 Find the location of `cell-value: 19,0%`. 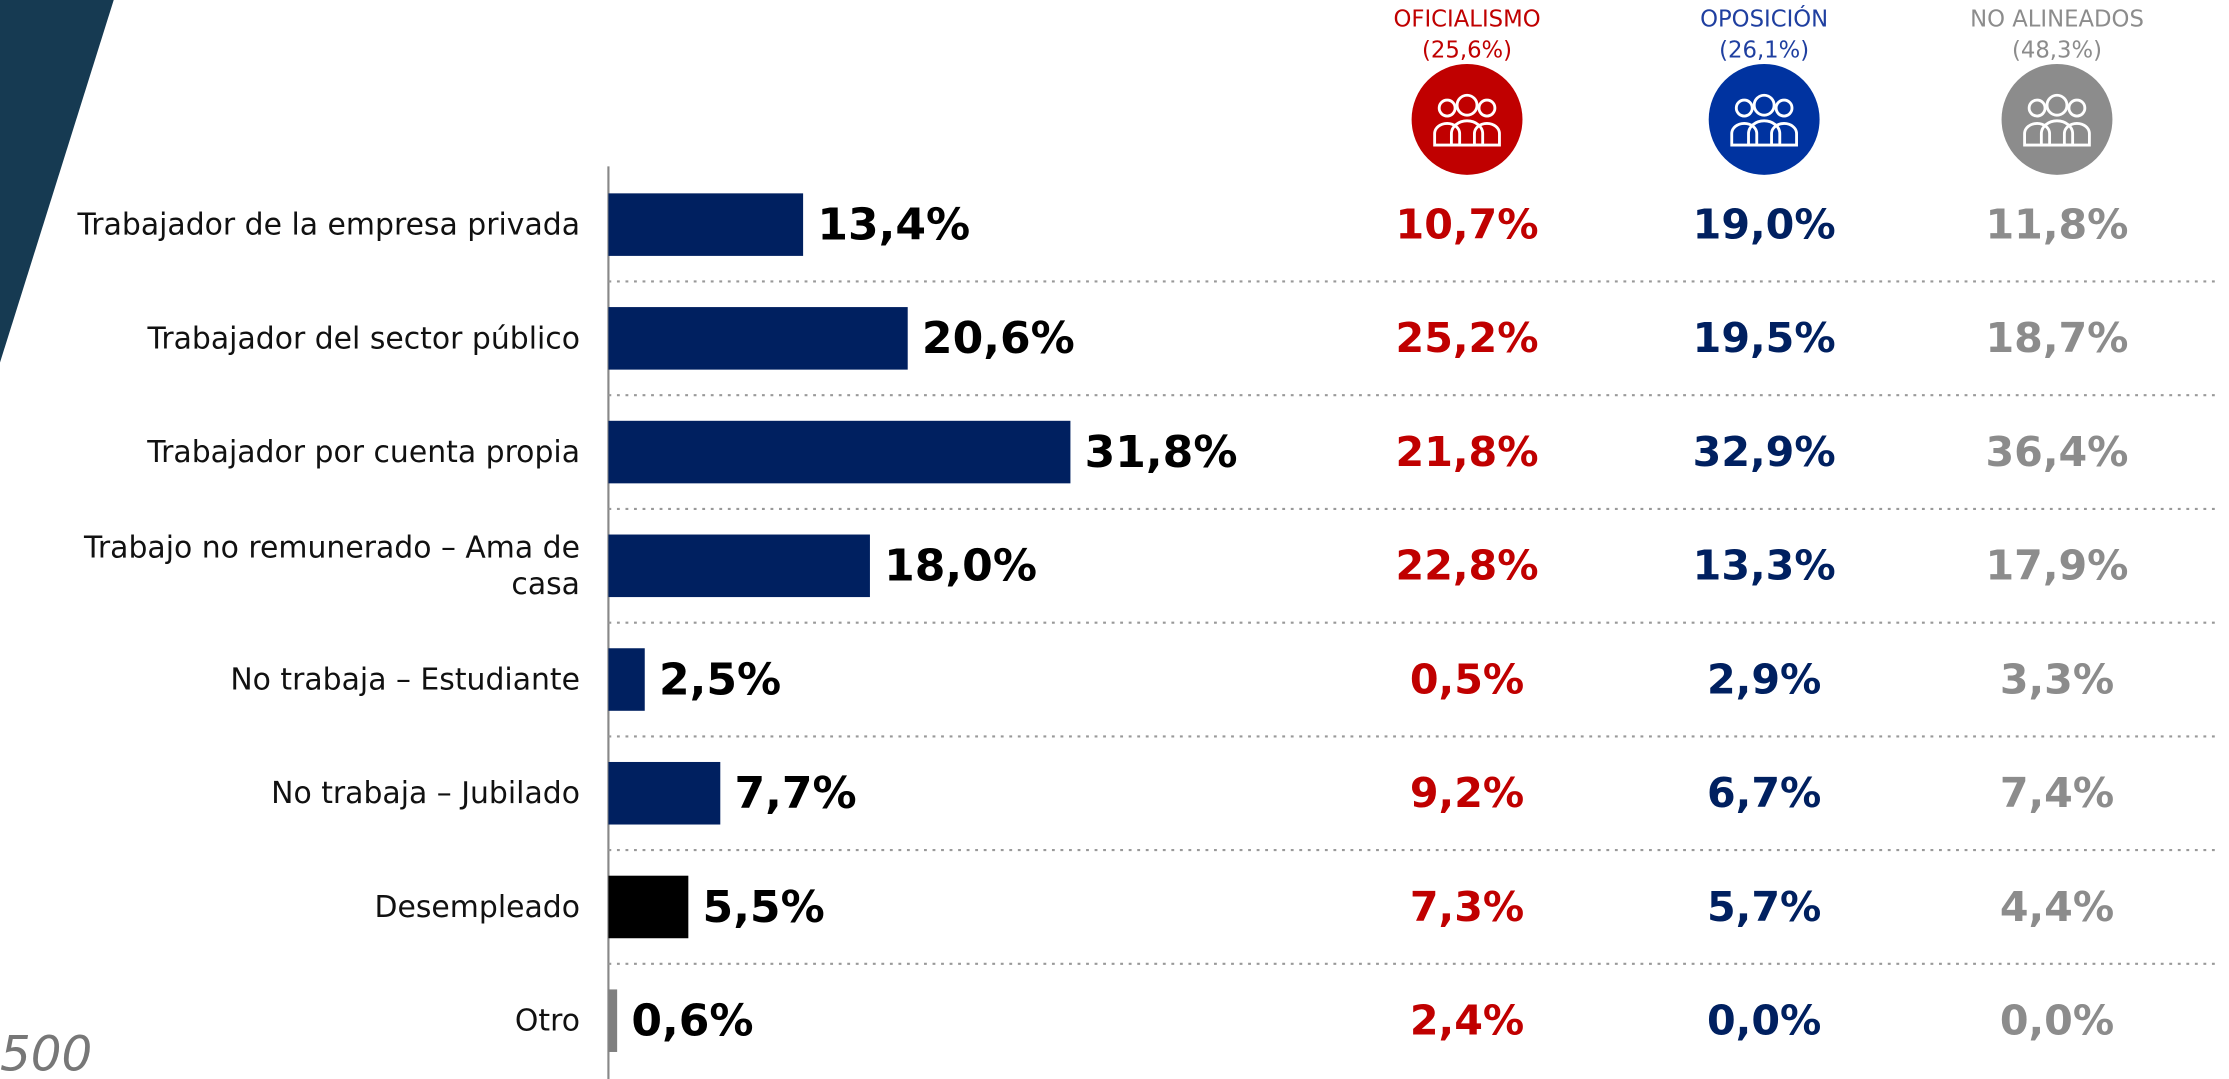

cell-value: 19,0% is located at coordinates (1764, 224).